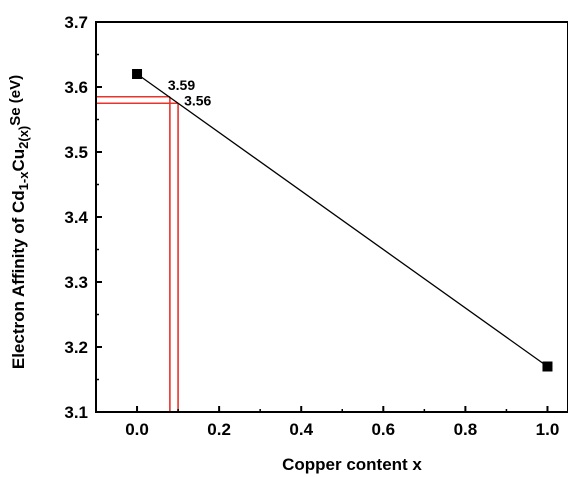 The width and height of the screenshot is (568, 477). I want to click on x-axis-label: Copper content x, so click(352, 464).